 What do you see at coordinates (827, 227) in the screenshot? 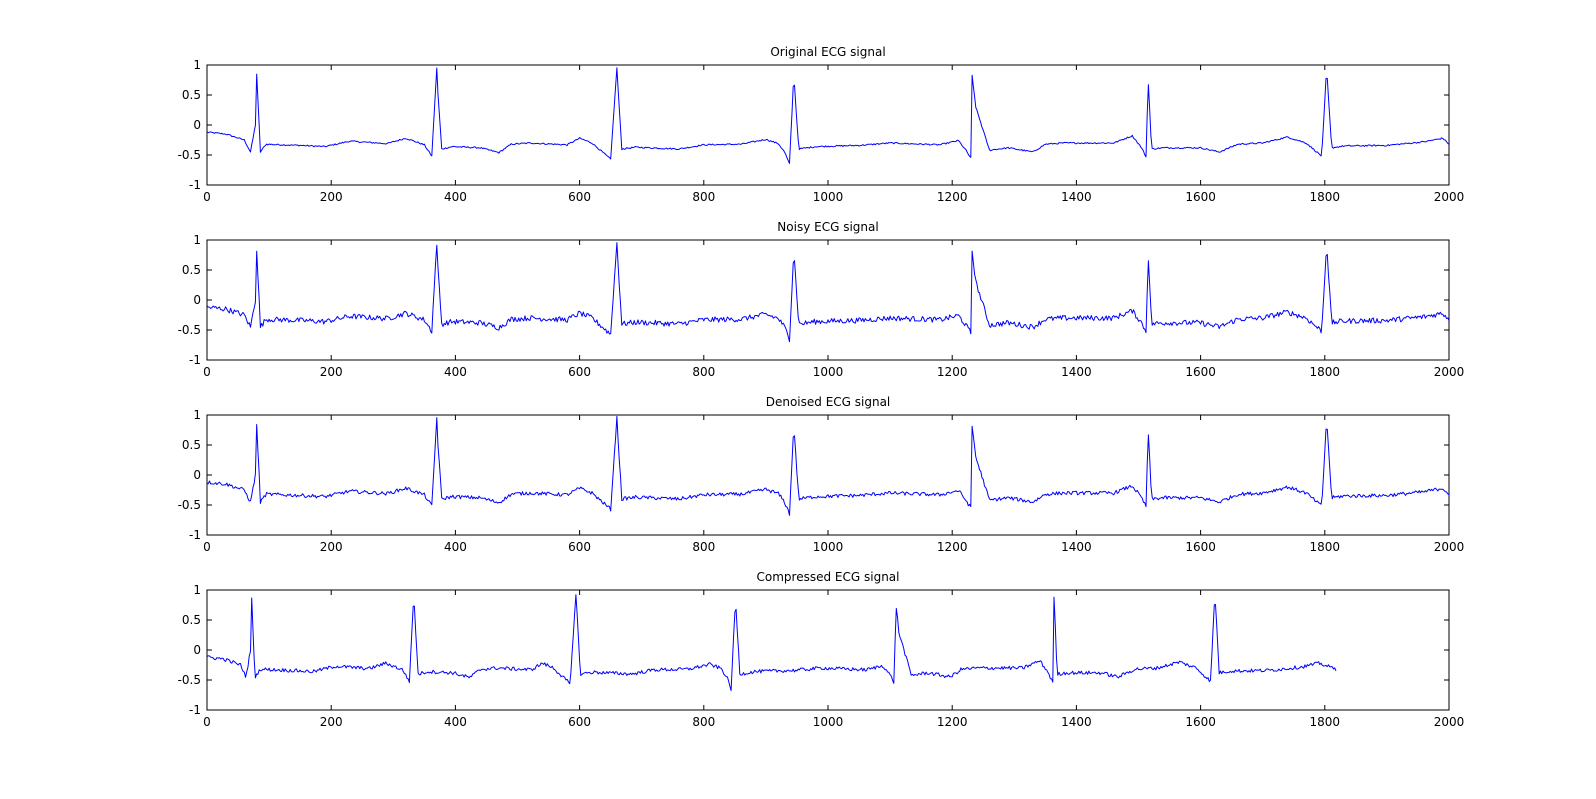
I see `subplot-title: Noisy ECG signal` at bounding box center [827, 227].